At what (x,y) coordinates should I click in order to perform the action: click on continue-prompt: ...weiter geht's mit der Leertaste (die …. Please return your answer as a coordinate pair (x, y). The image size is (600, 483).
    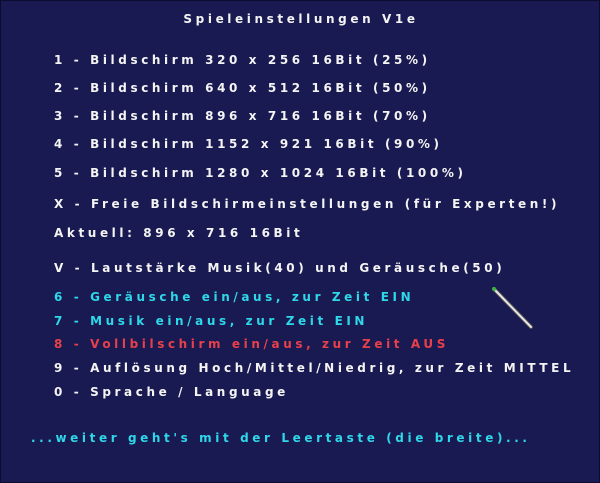
    Looking at the image, I should click on (281, 438).